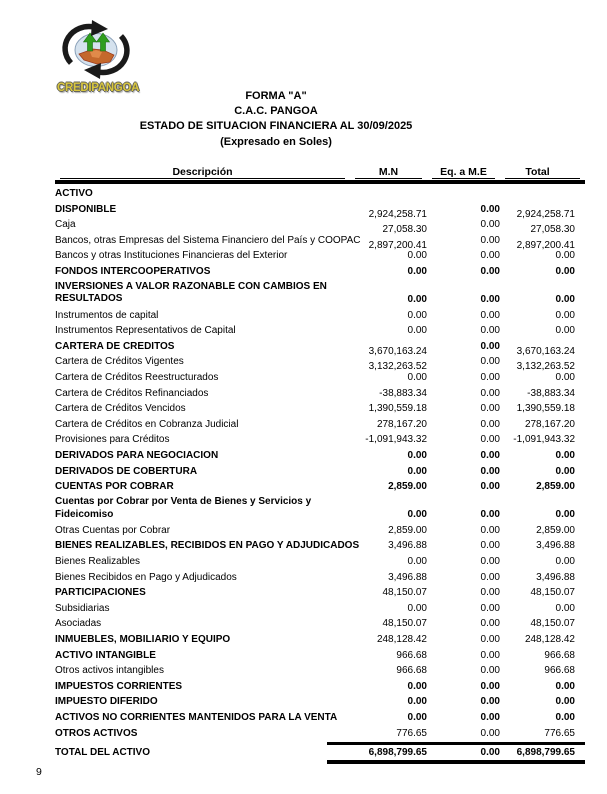  I want to click on row-label: Cartera de Créditos Refinanciados, so click(132, 393).